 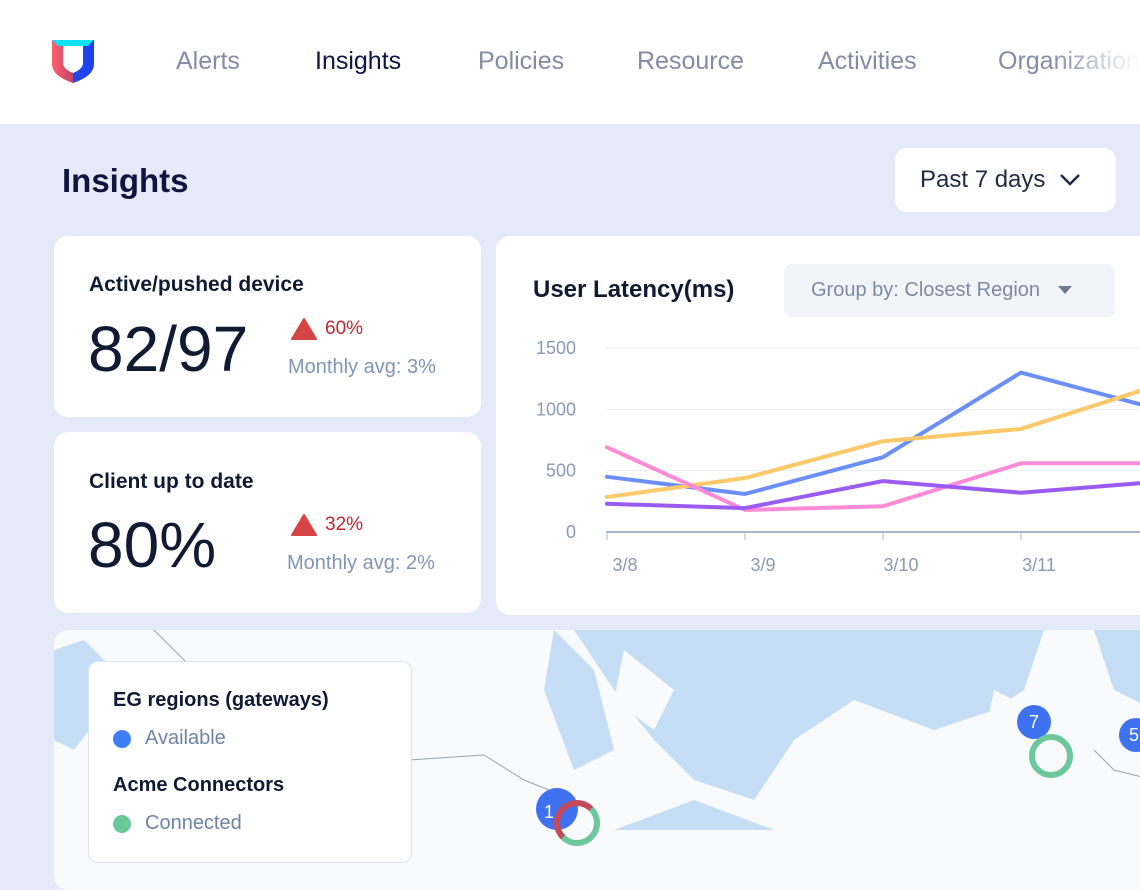 I want to click on card-value: 80%, so click(x=152, y=545).